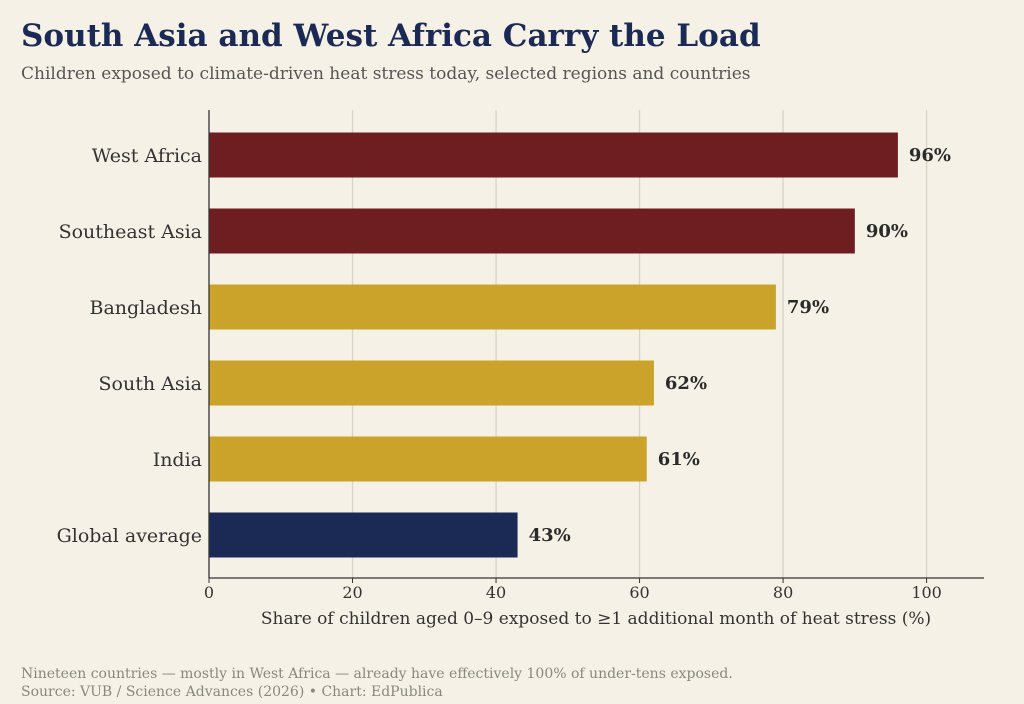 The height and width of the screenshot is (704, 1024). What do you see at coordinates (808, 307) in the screenshot?
I see `bar-value-label: 79%` at bounding box center [808, 307].